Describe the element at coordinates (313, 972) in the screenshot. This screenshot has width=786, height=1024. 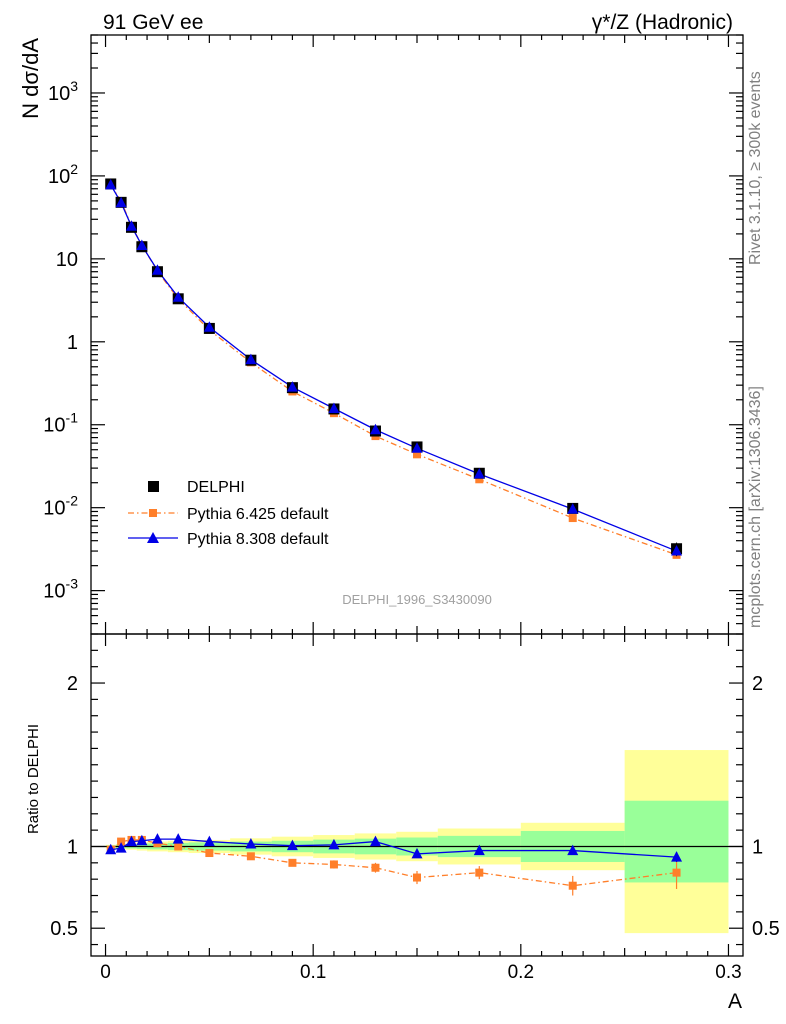
I see `x-tick-label: 0.1` at that location.